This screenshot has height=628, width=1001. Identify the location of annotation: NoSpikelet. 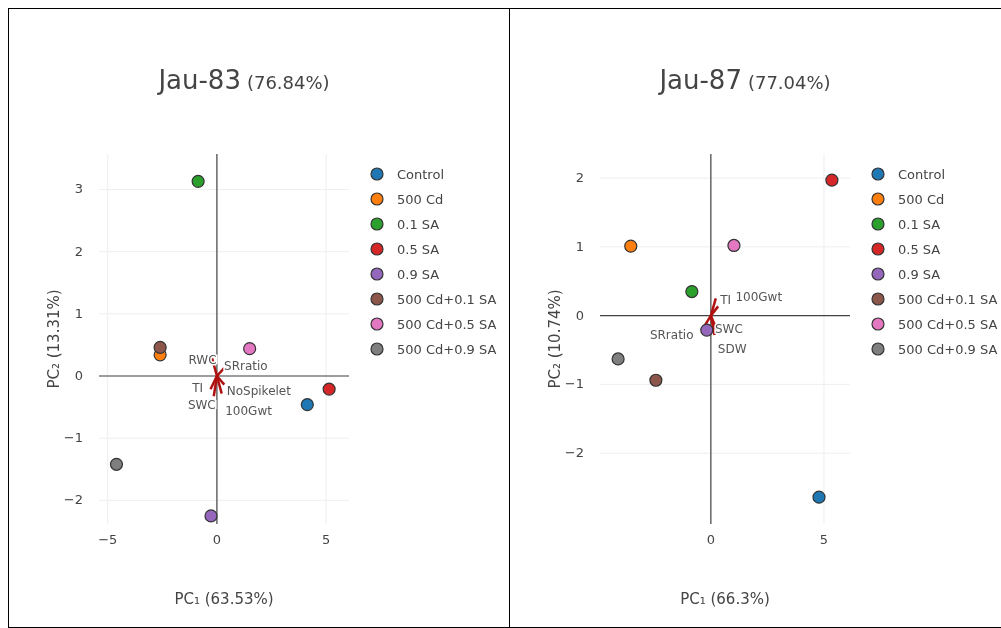
(259, 390).